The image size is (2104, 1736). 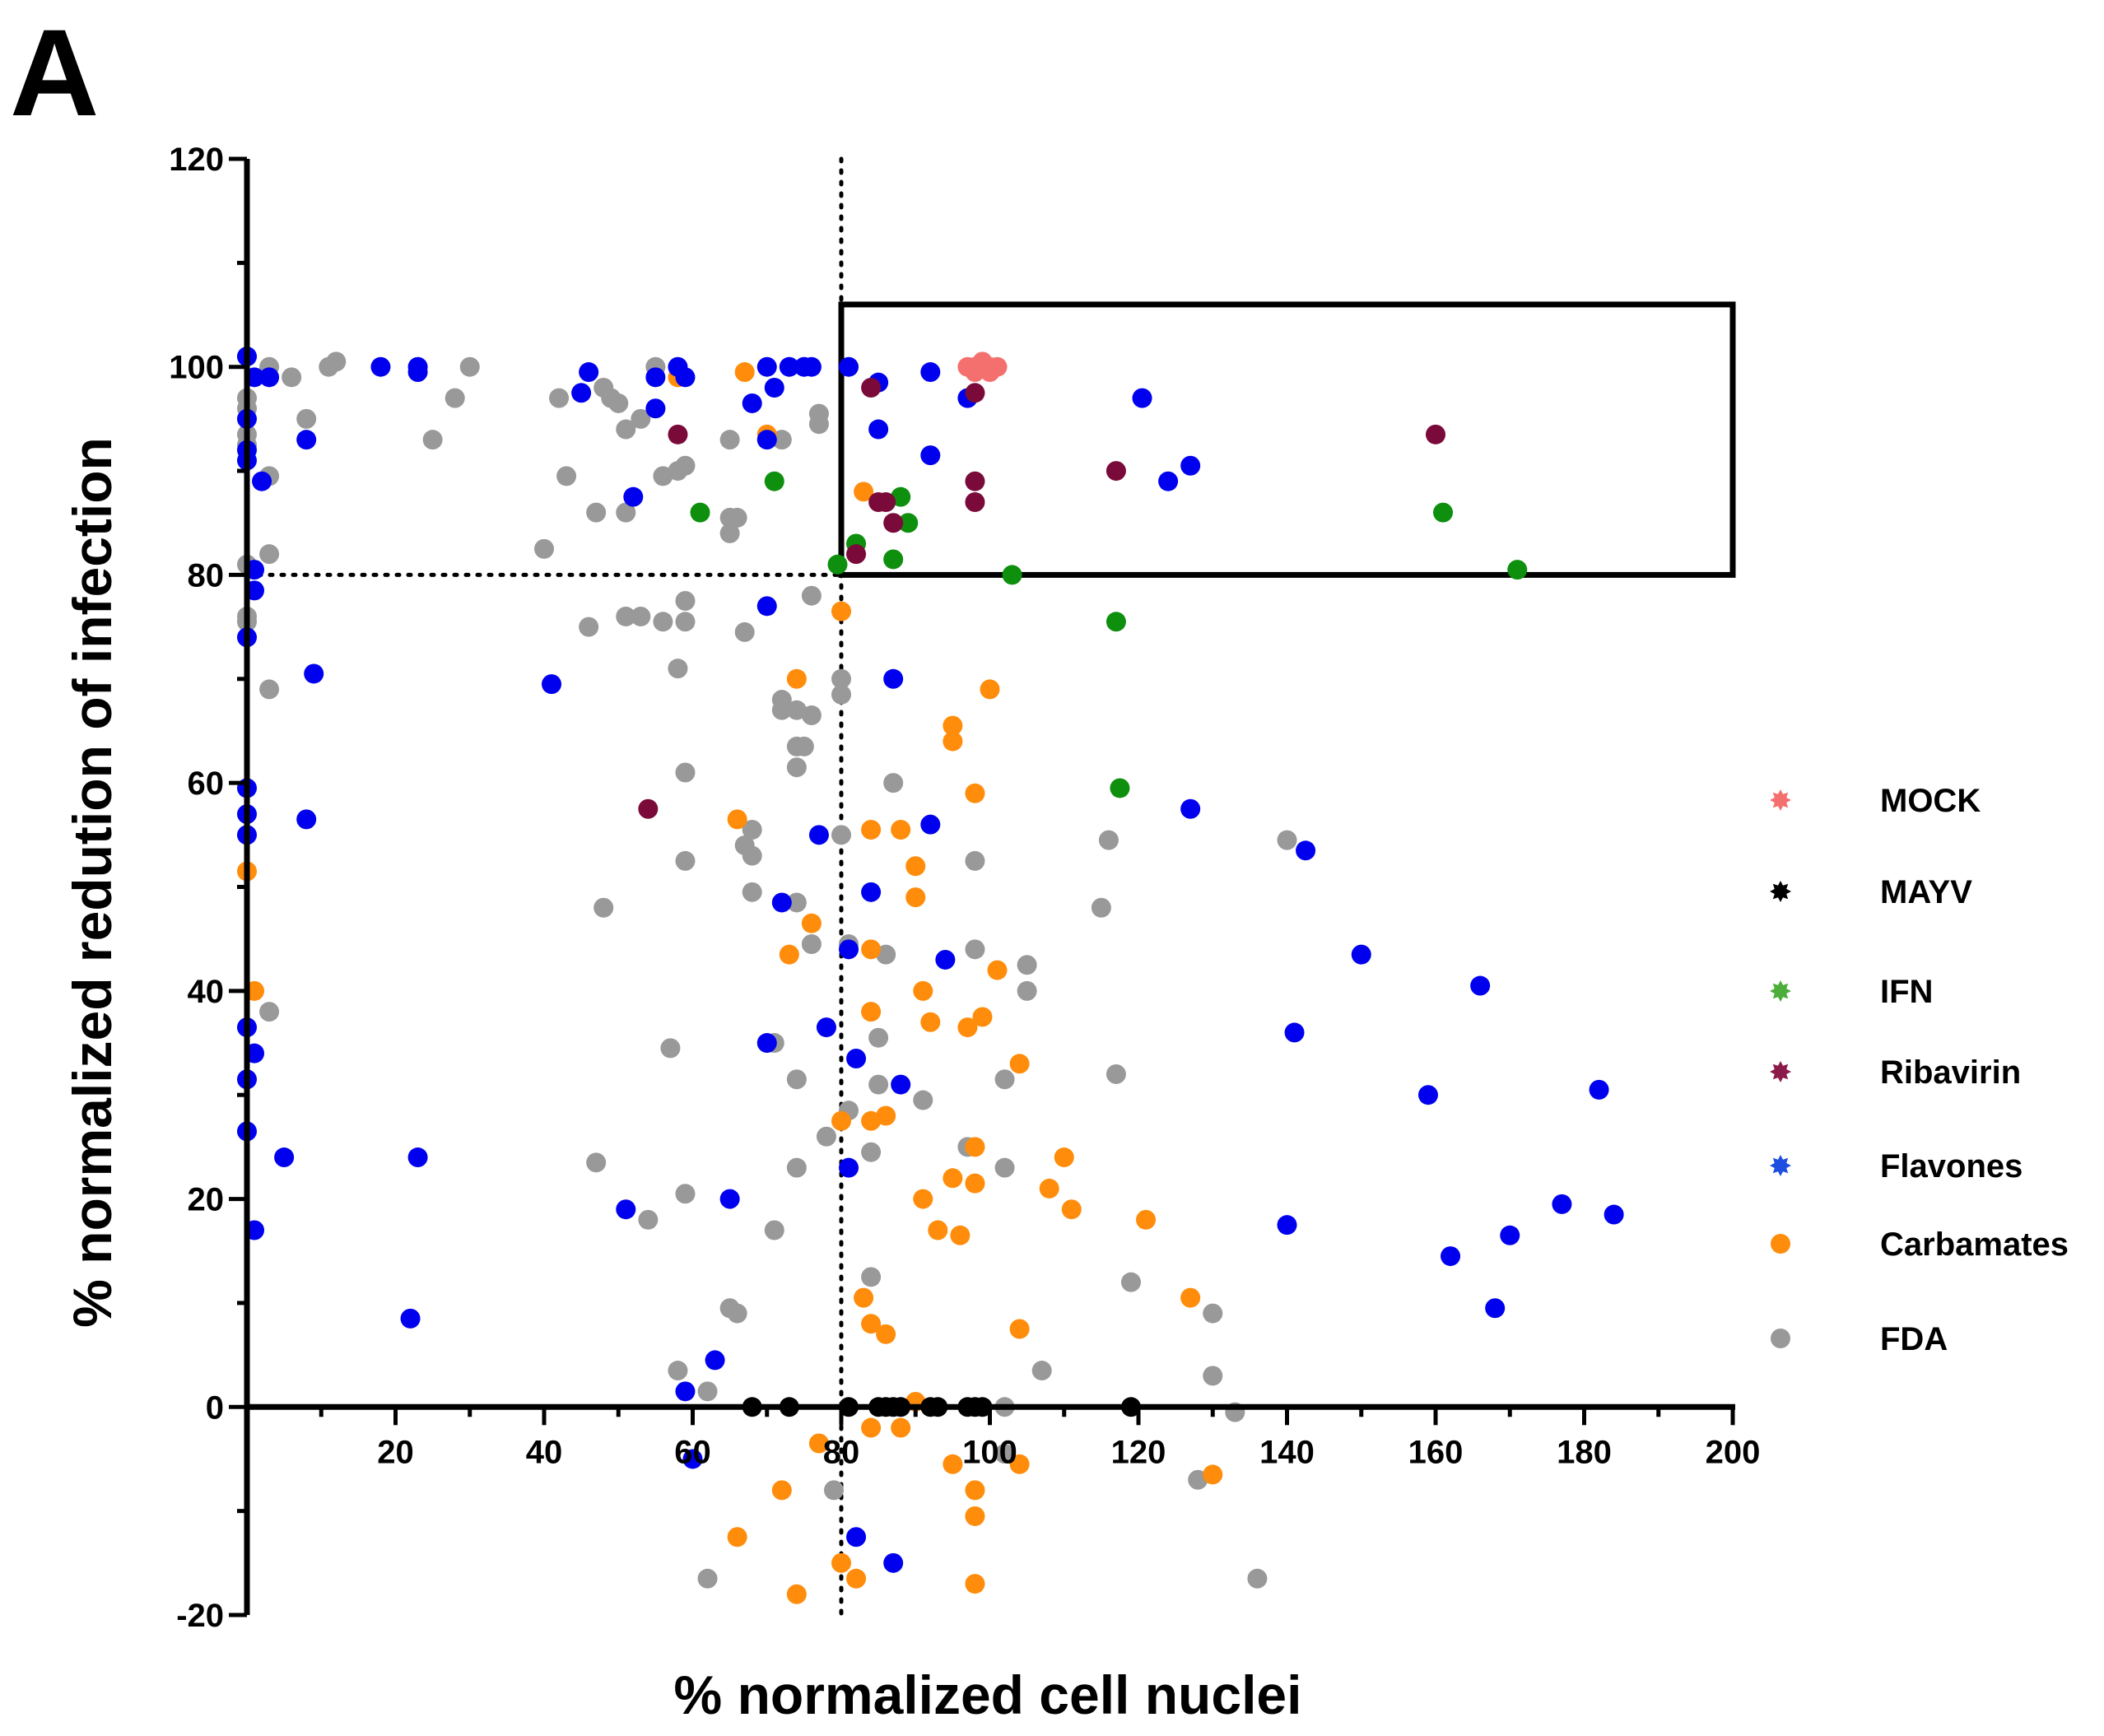 I want to click on y-tick-label: -20, so click(x=200, y=1616).